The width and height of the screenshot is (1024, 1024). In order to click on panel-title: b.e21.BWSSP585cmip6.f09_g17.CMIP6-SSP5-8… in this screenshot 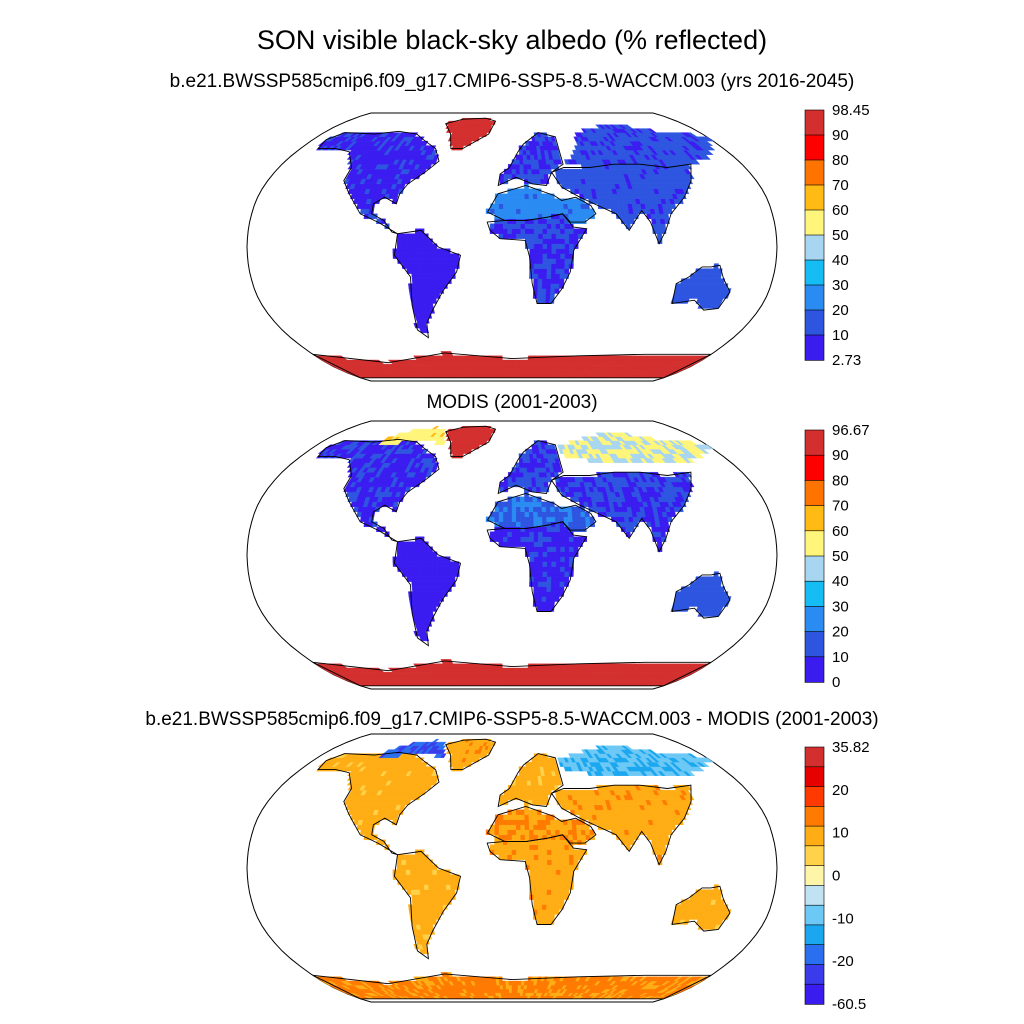, I will do `click(511, 719)`.